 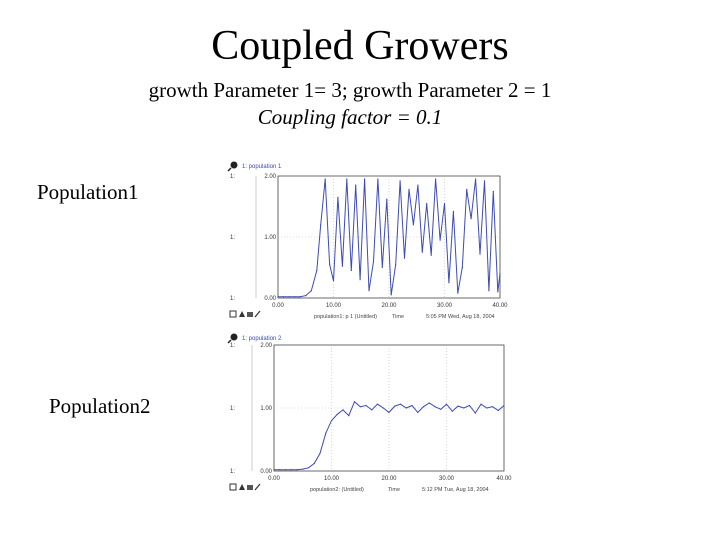 I want to click on x-tick-label: 30.00, so click(x=447, y=479).